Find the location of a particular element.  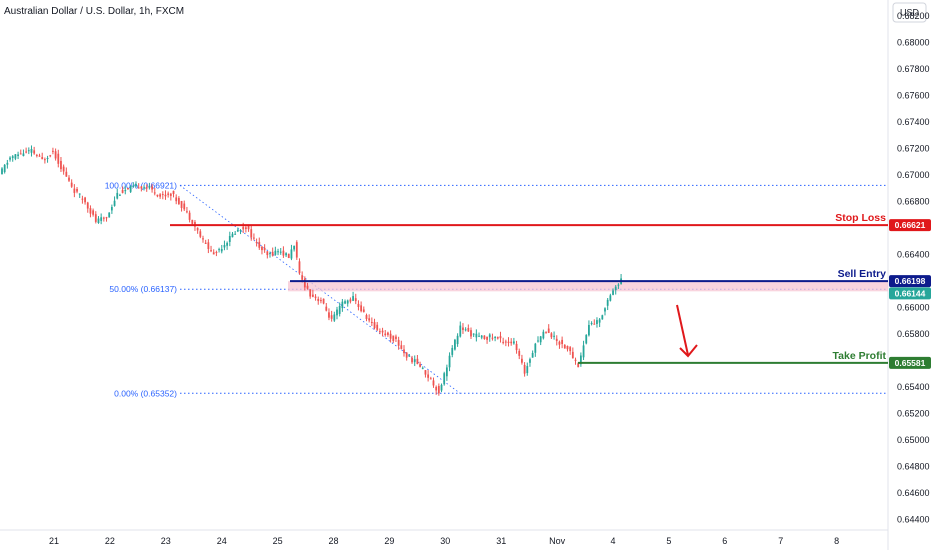

sell-zone is located at coordinates (588, 286).